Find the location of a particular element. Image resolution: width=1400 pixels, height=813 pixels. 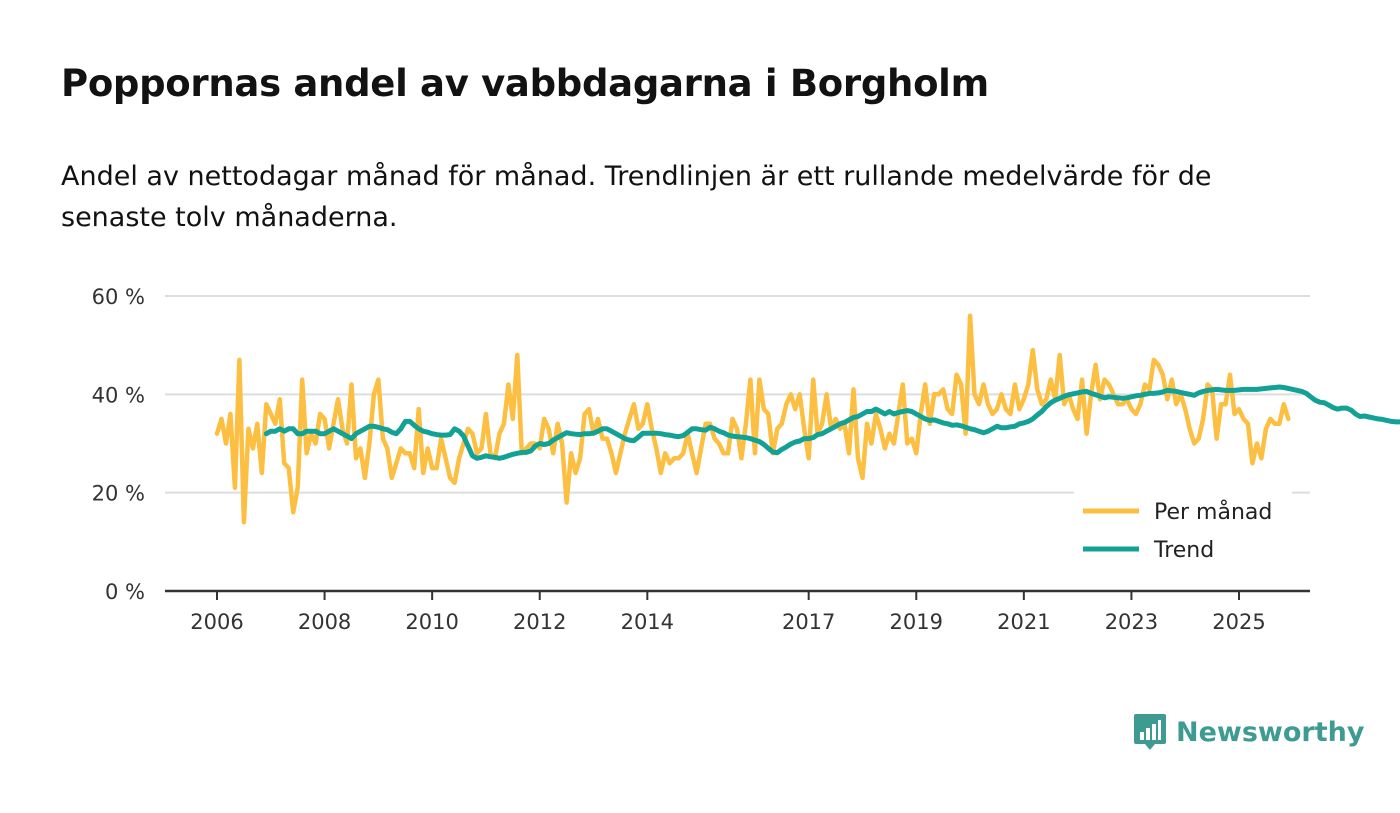

y-tick-label: 60 % is located at coordinates (118, 297).